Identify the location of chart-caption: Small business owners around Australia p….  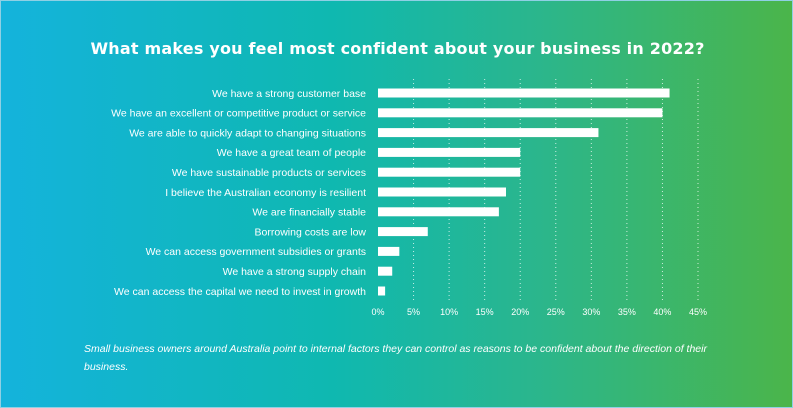
(395, 358).